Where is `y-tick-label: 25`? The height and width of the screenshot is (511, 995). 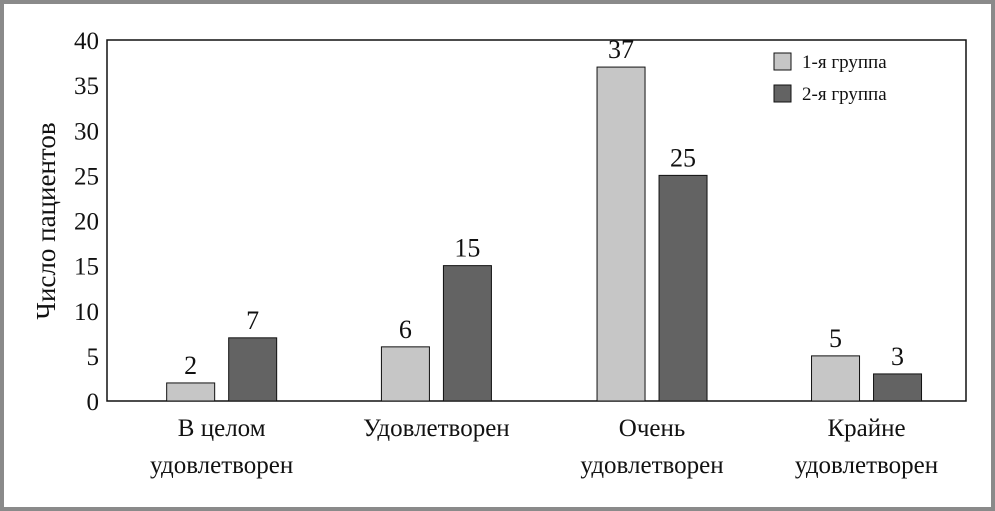
y-tick-label: 25 is located at coordinates (86, 176).